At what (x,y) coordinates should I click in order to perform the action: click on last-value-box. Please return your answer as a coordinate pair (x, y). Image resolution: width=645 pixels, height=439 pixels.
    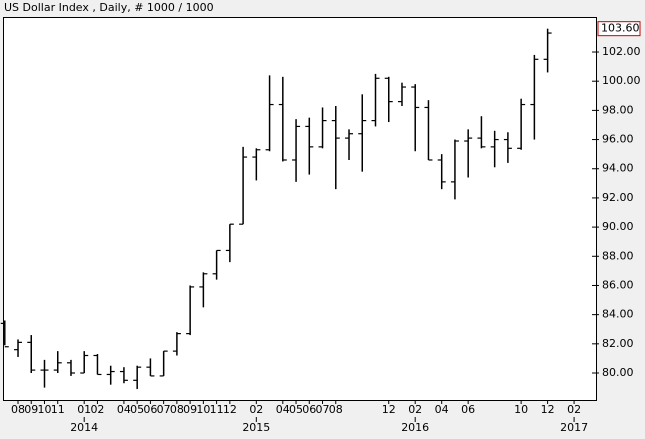
    Looking at the image, I should click on (619, 29).